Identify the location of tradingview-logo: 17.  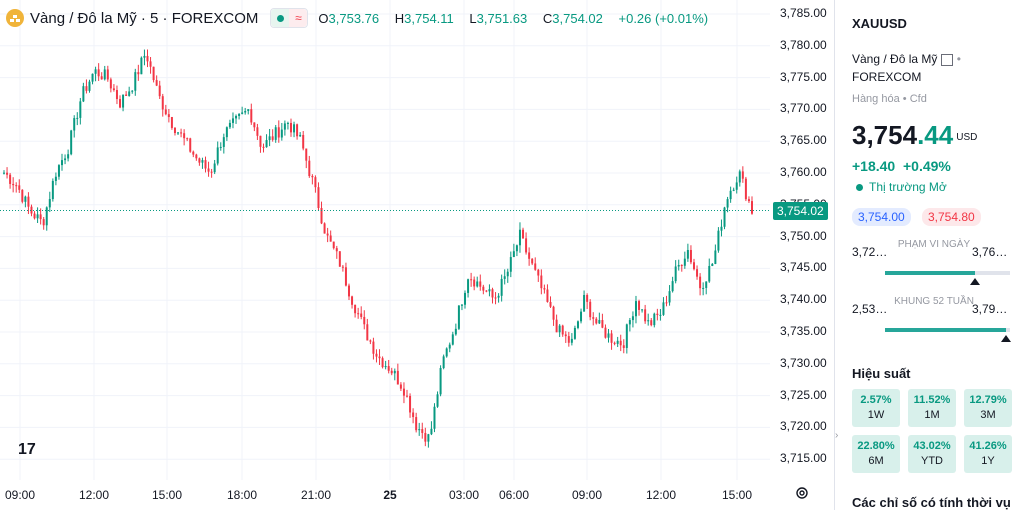
(27, 449).